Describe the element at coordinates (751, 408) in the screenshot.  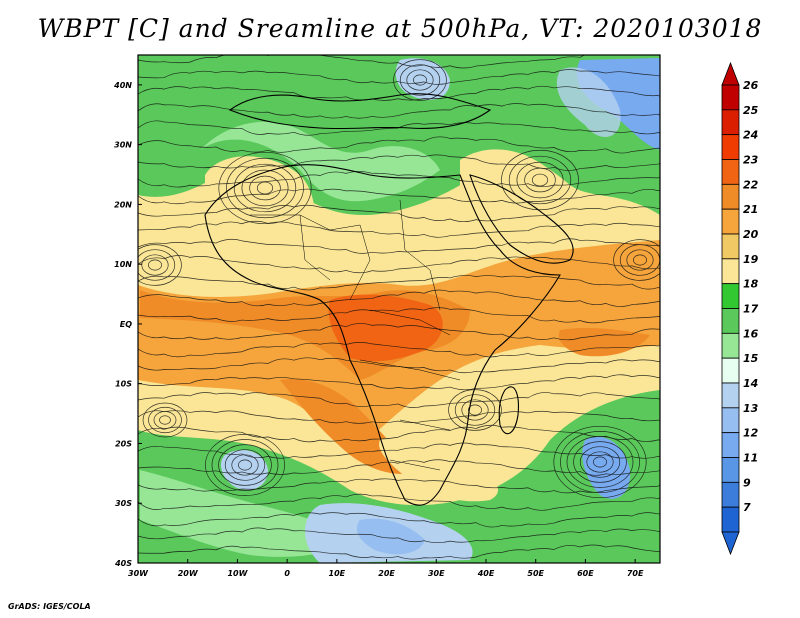
I see `colorbar-label: 13` at that location.